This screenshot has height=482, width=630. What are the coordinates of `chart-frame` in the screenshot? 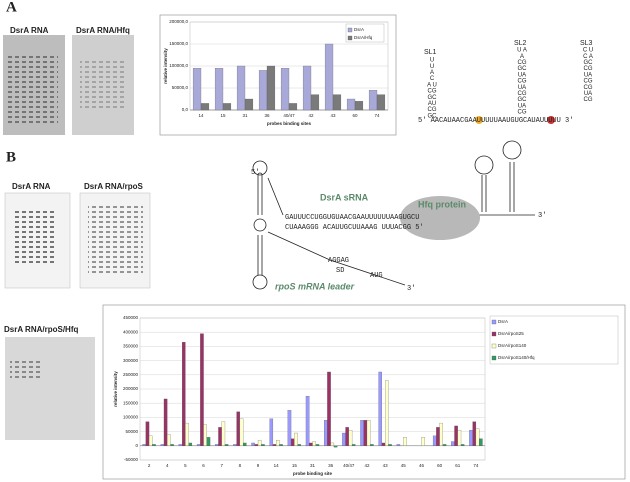 It's located at (278, 75).